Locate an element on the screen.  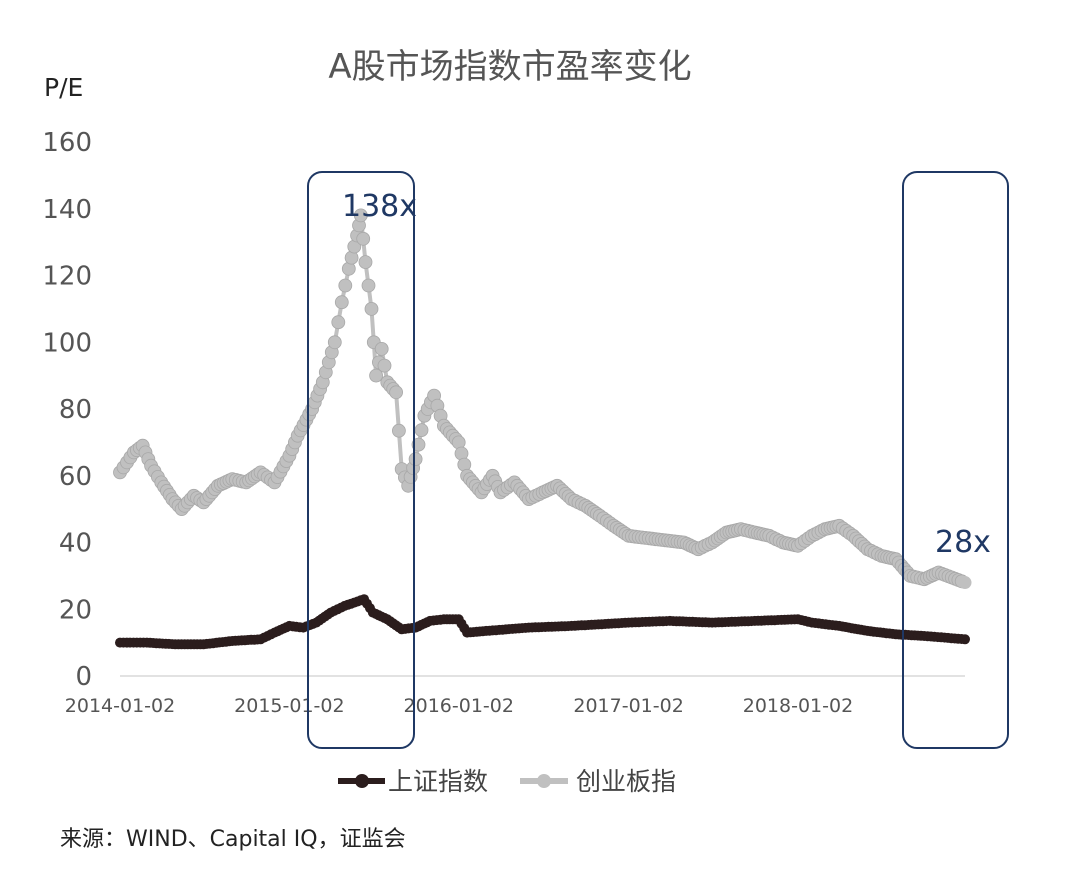
source-note: 来源：WIND、Capital IQ，证监会 is located at coordinates (233, 839).